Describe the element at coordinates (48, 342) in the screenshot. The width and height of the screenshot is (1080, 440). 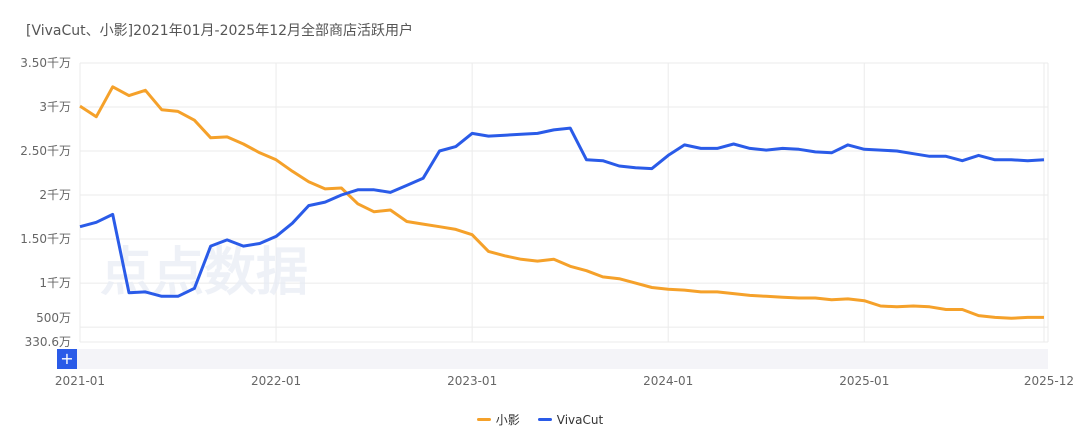
I see `y-tick-label: 330.6万` at that location.